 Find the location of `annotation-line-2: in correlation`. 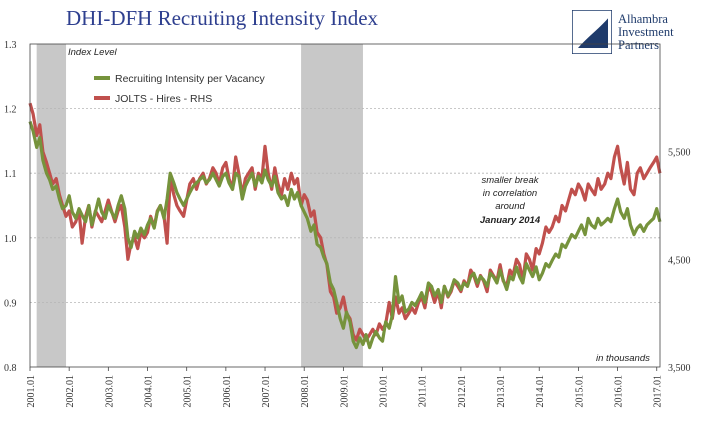

annotation-line-2: in correlation is located at coordinates (510, 193).